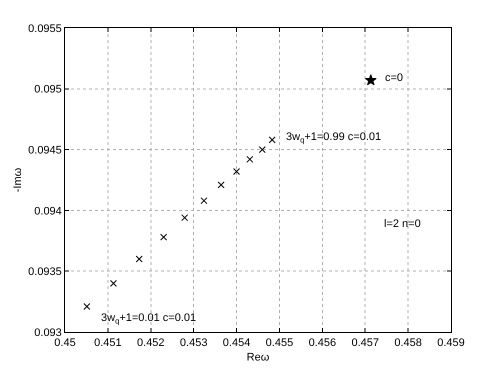 The image size is (498, 375). What do you see at coordinates (151, 343) in the screenshot?
I see `x-tick-label: 0.452` at bounding box center [151, 343].